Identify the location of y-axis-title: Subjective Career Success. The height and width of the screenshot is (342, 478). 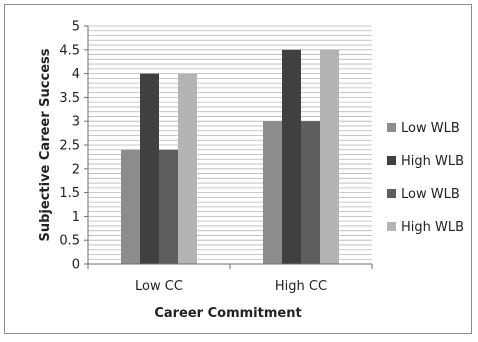
(45, 144).